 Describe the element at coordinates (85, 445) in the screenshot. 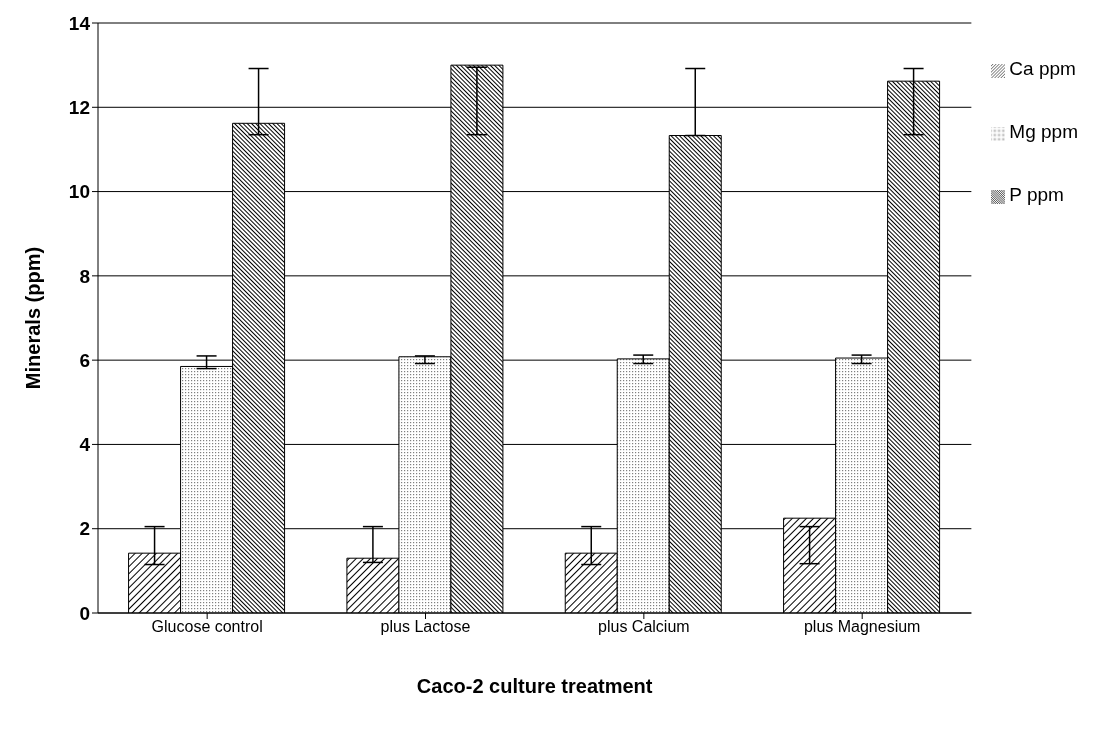

I see `y-tick-label: 4` at that location.